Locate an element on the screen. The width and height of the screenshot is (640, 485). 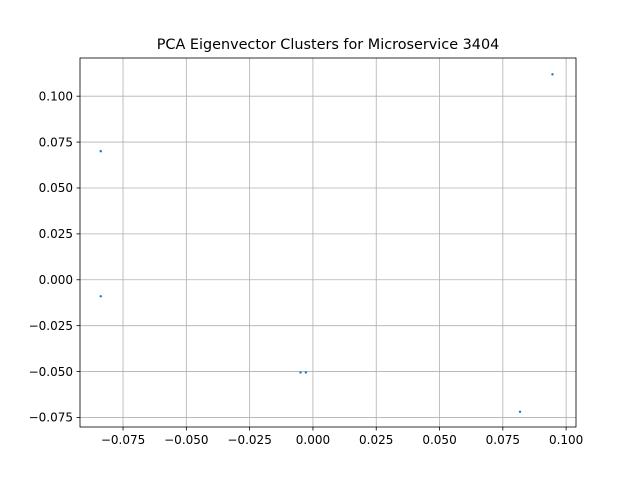
x-tick-label: 0.100 is located at coordinates (566, 440).